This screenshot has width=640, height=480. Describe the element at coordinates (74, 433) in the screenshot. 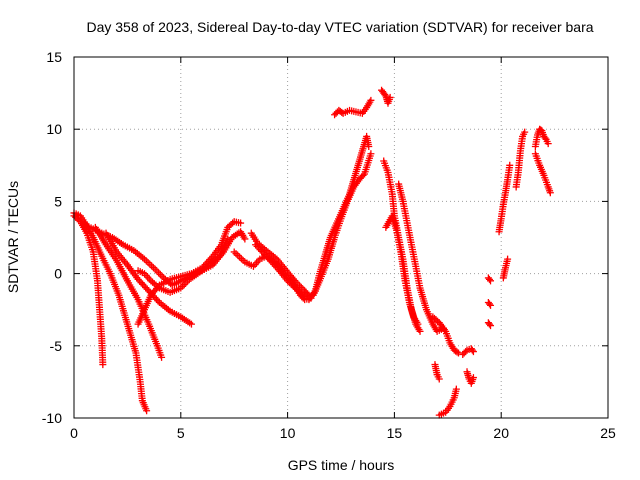

I see `x-tick-label: 0` at that location.